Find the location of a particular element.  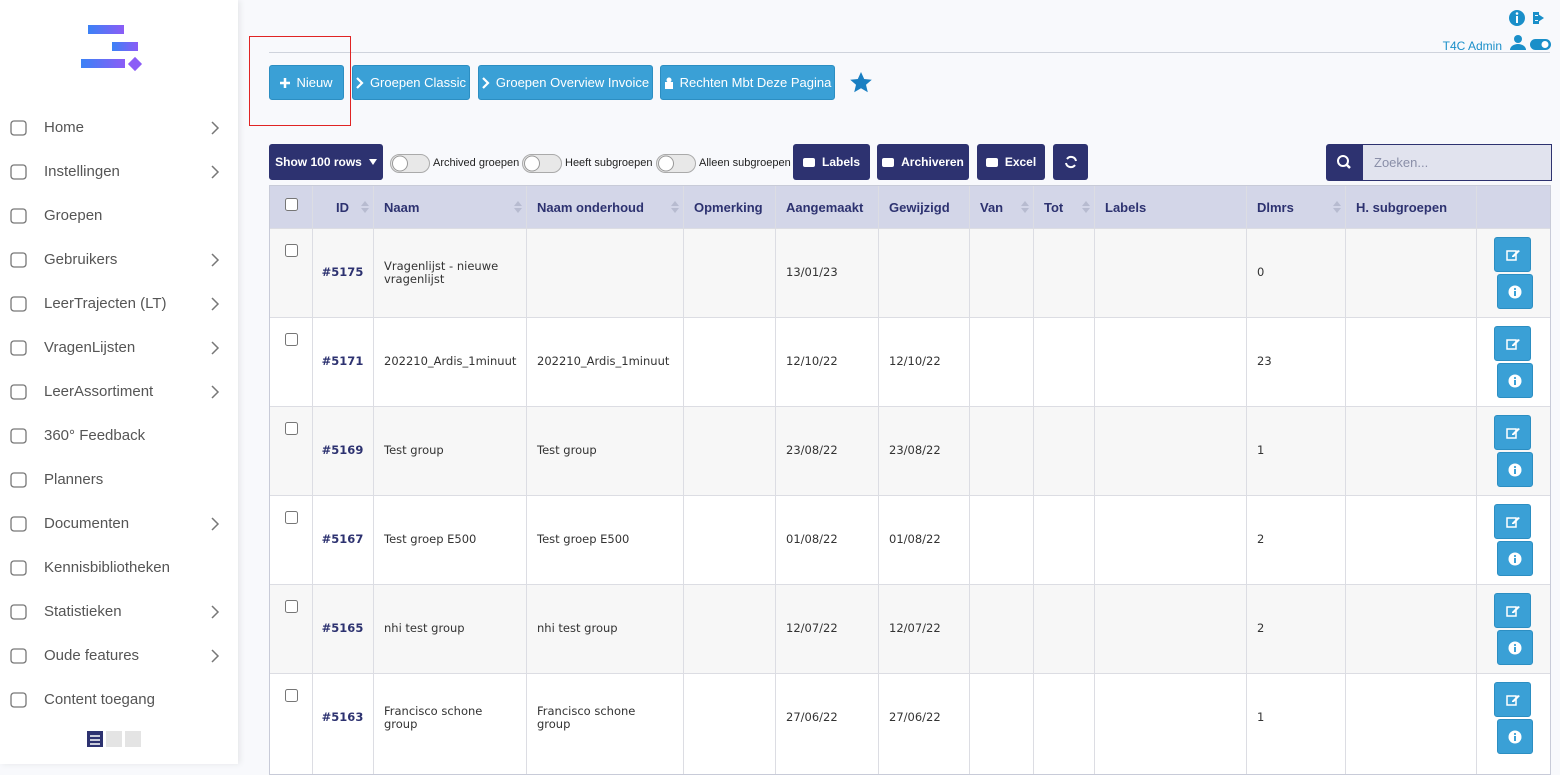

column-header: Gewijzigd is located at coordinates (919, 207).